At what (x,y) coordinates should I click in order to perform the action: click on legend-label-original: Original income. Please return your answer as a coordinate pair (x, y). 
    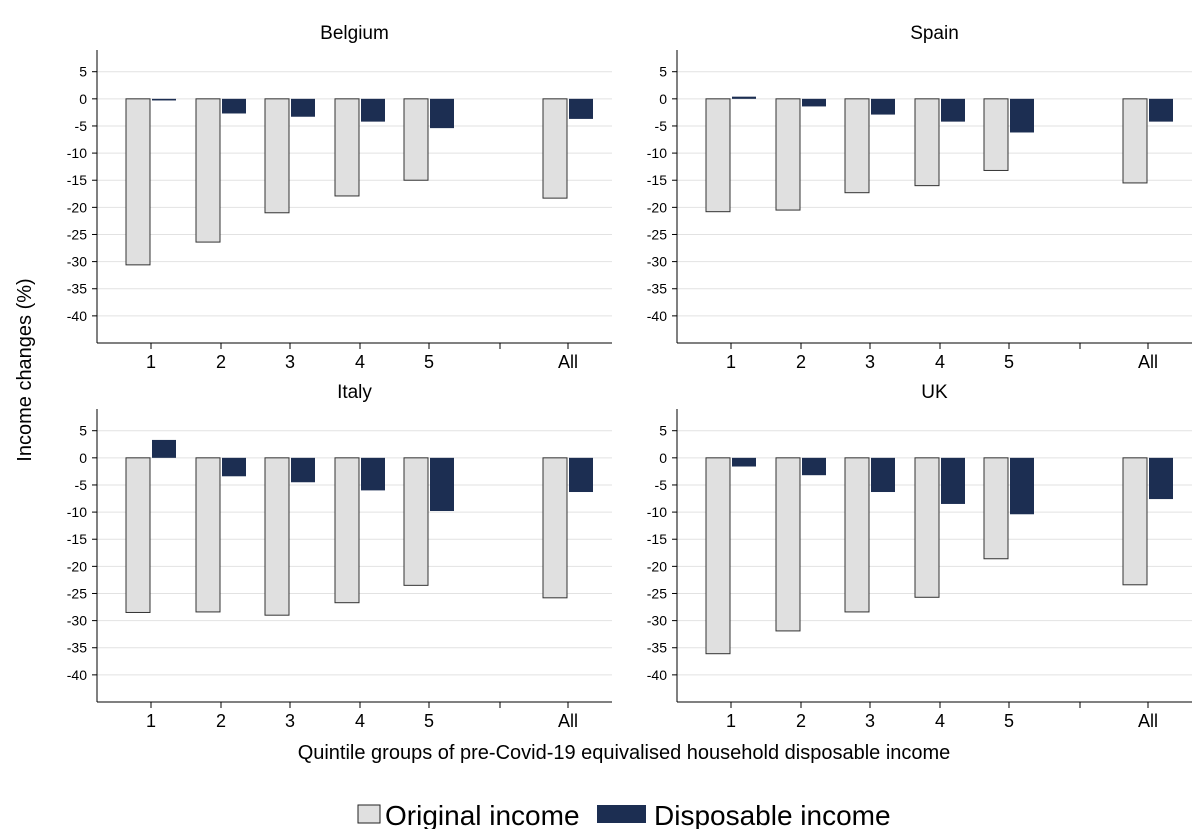
    Looking at the image, I should click on (482, 814).